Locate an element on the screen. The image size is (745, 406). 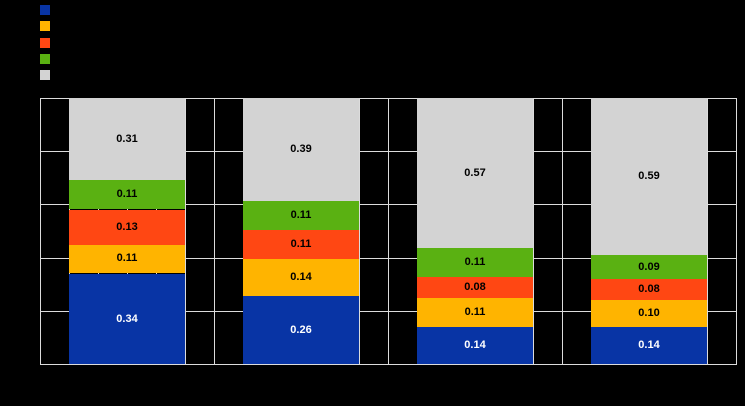
bar-2-segment-4: 0.11 is located at coordinates (301, 215).